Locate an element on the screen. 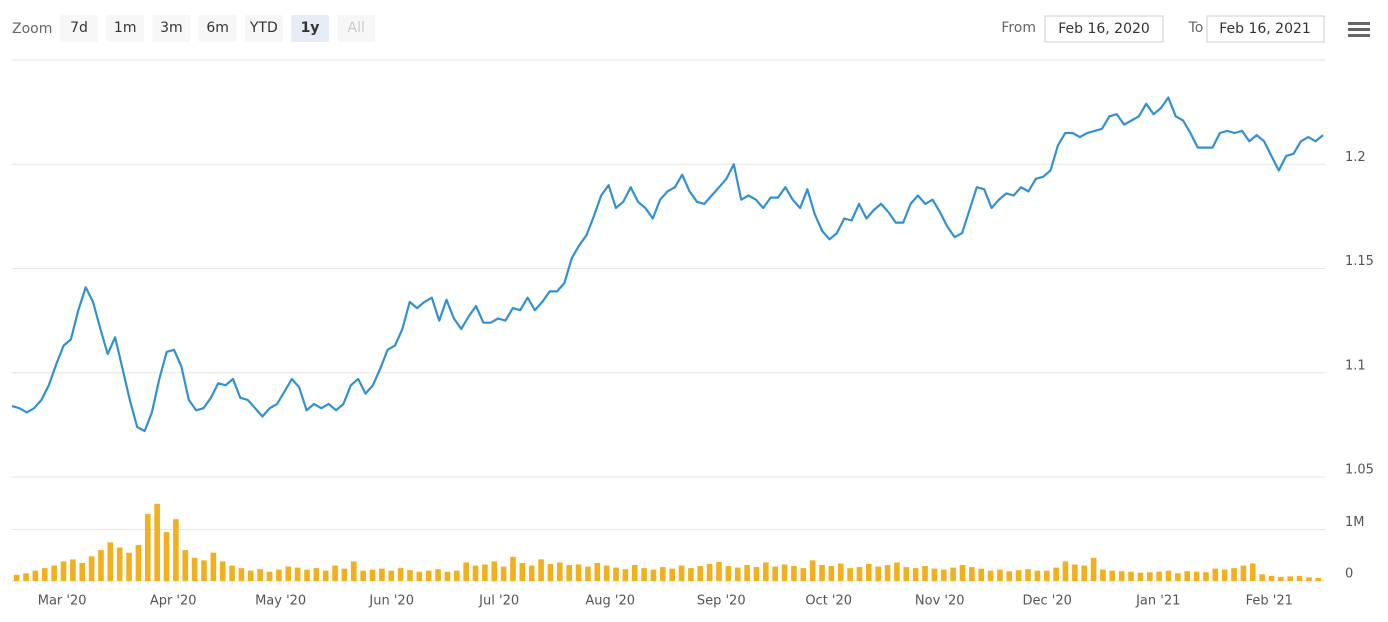 The height and width of the screenshot is (622, 1388). x-tick-label: Aug '20 is located at coordinates (610, 601).